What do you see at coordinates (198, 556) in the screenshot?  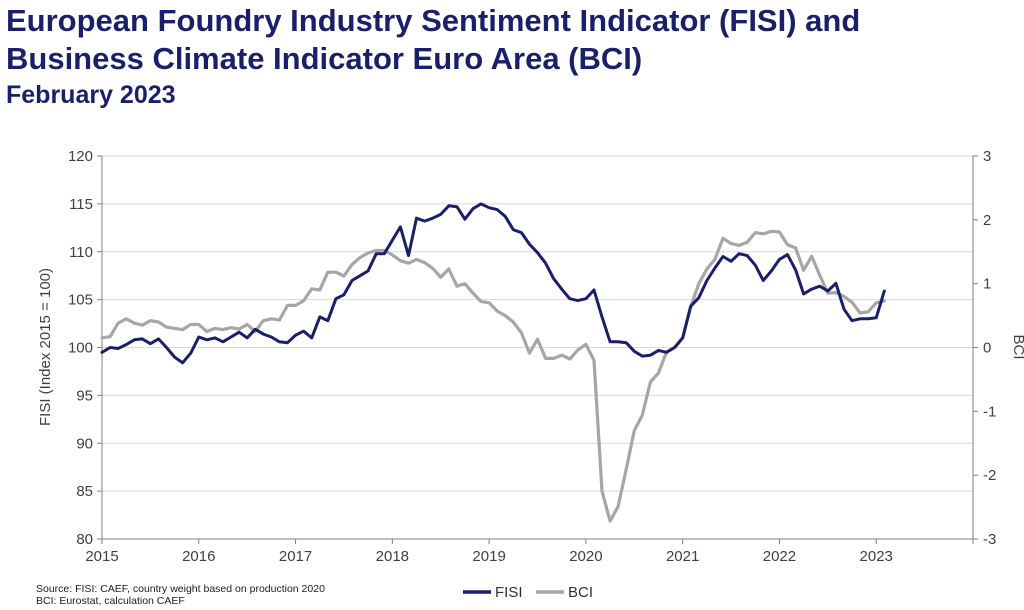 I see `x-tick-label: 2016` at bounding box center [198, 556].